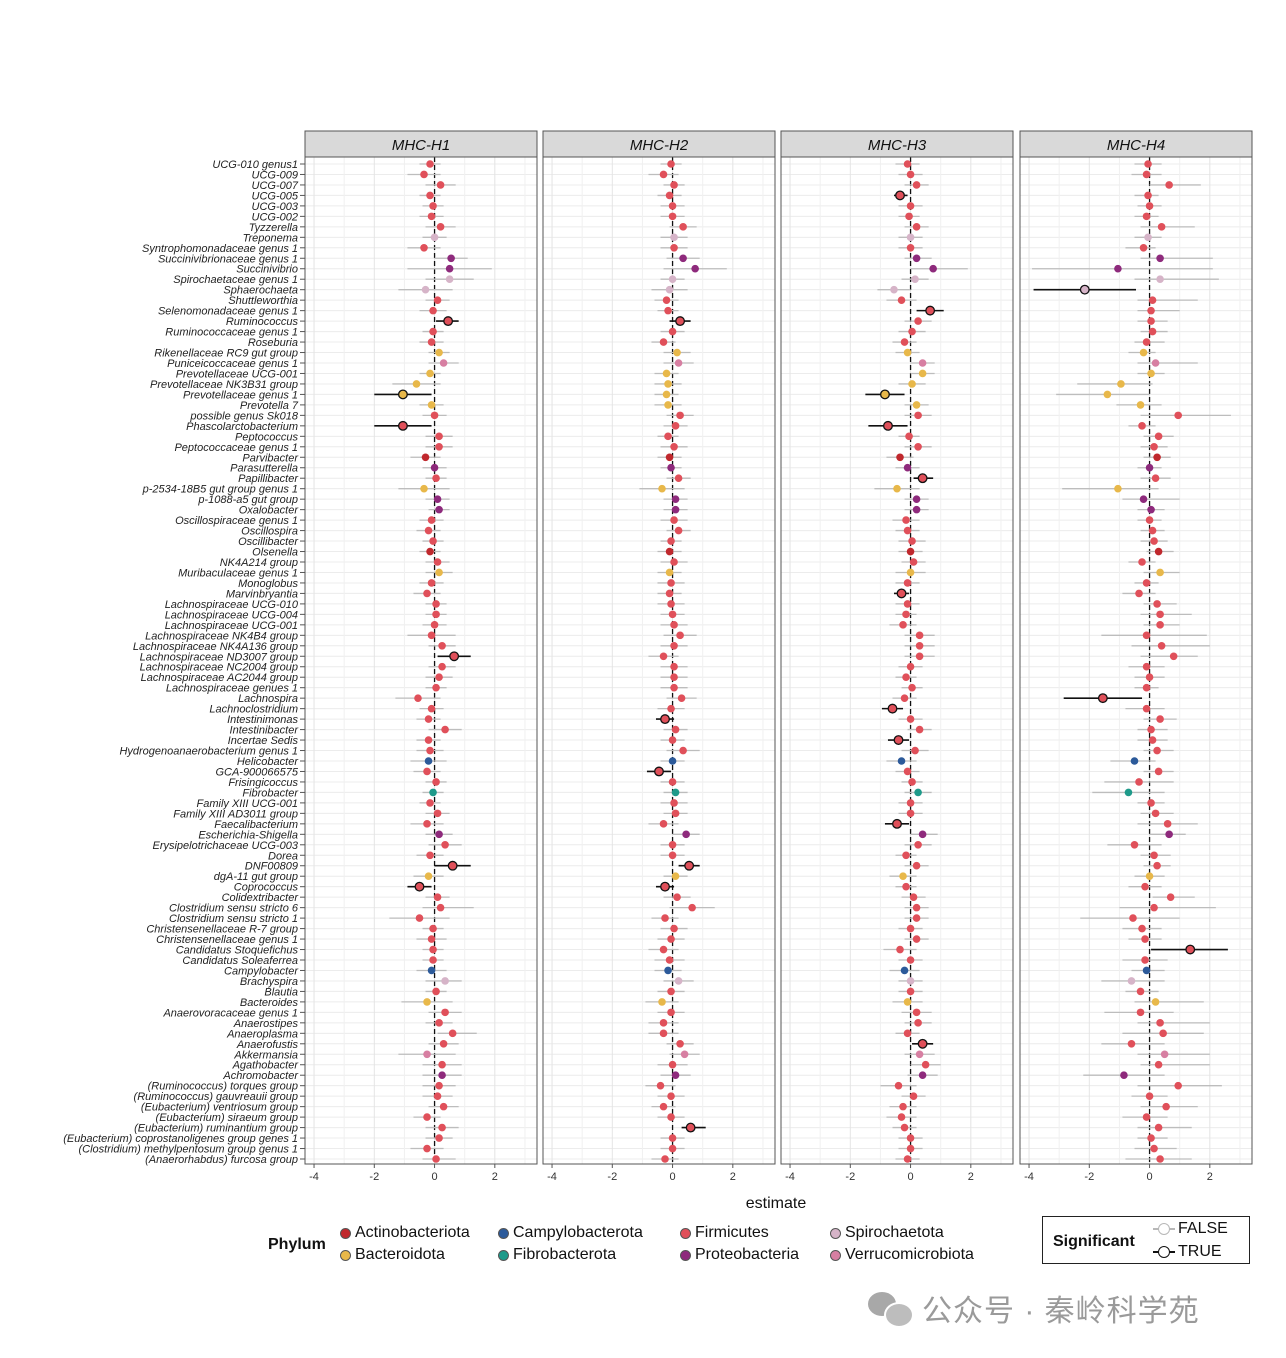 The image size is (1286, 1358). What do you see at coordinates (221, 636) in the screenshot?
I see `y-tick-label: Lachnospiraceae NK4B4 group` at bounding box center [221, 636].